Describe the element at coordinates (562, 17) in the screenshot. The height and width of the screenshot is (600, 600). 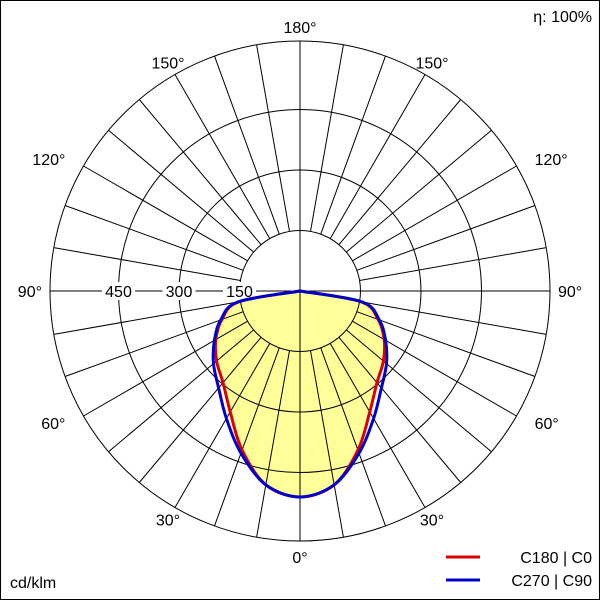
I see `efficiency-label: η: 100%` at that location.